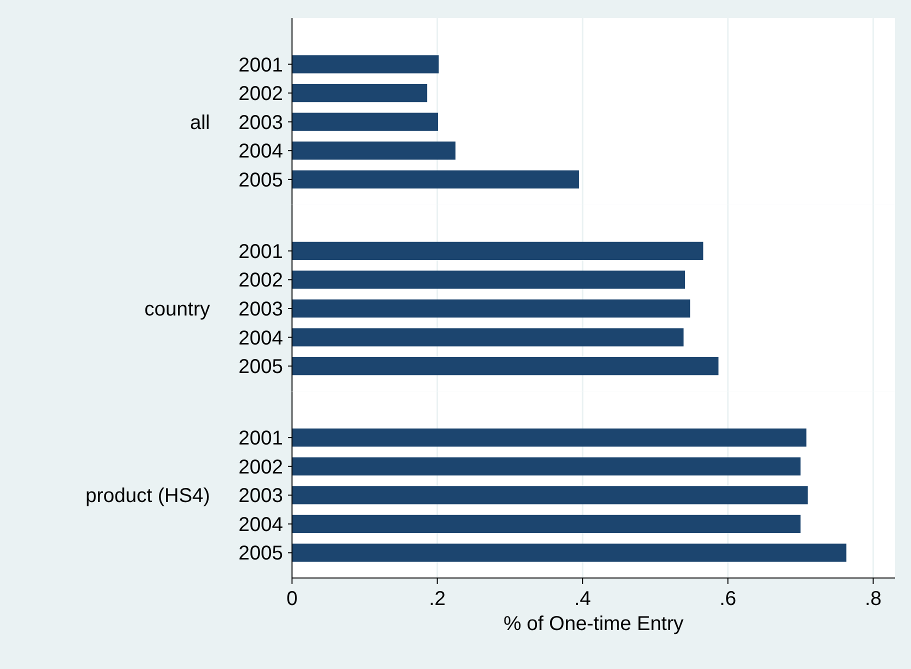 The image size is (911, 669). Describe the element at coordinates (873, 599) in the screenshot. I see `x-tick-label: .8` at that location.